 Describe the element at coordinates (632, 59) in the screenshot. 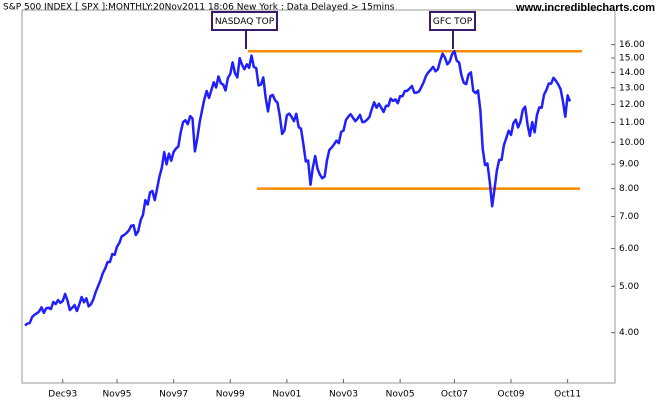

I see `y-tick-label: 15.00` at that location.